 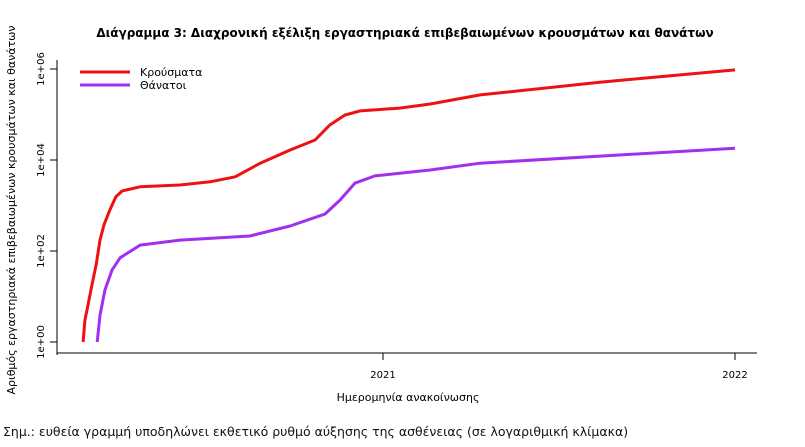 What do you see at coordinates (408, 397) in the screenshot?
I see `x-axis-label: Ημερομηνία ανακοίνωσης` at bounding box center [408, 397].